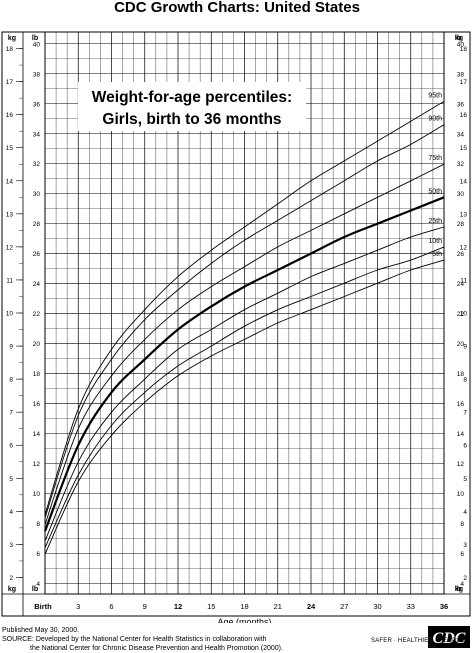 Image resolution: width=474 pixels, height=653 pixels. What do you see at coordinates (10, 181) in the screenshot?
I see `kg-tick-label: 14` at bounding box center [10, 181].